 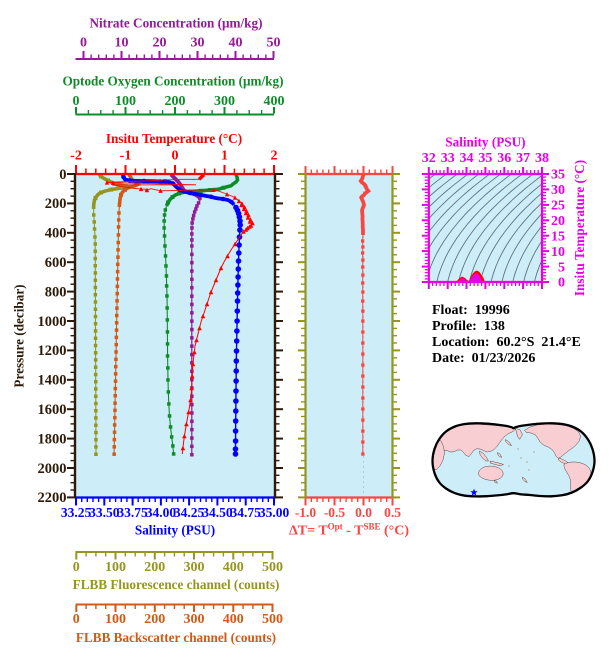 I want to click on svg-text: 36, so click(x=504, y=158).